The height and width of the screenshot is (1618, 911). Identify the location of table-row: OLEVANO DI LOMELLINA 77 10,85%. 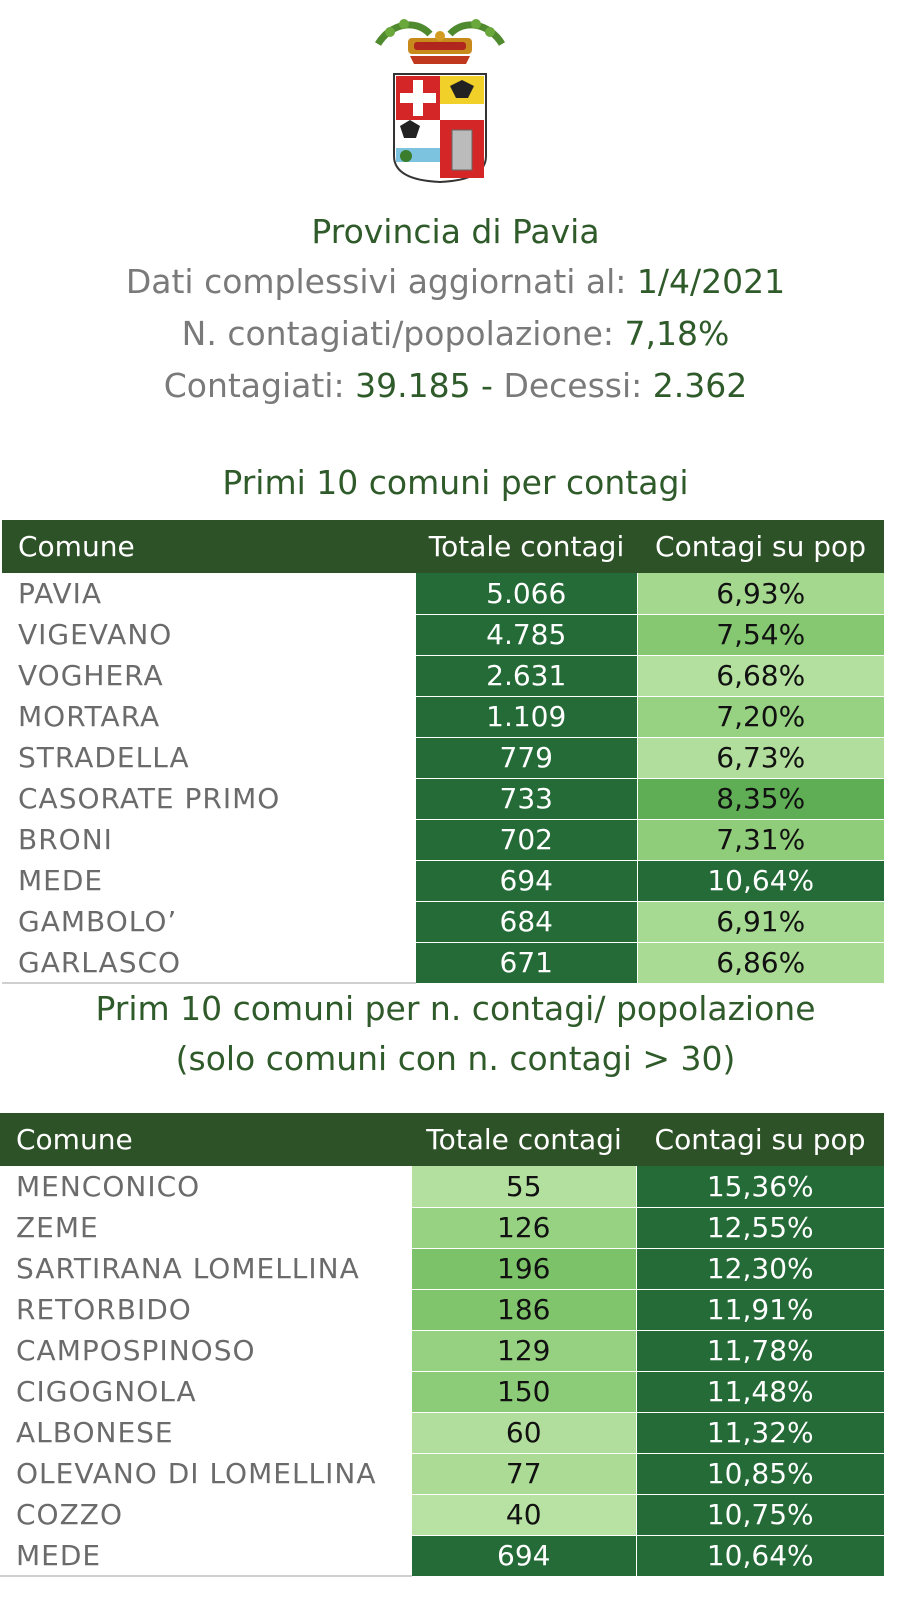
(442, 1474).